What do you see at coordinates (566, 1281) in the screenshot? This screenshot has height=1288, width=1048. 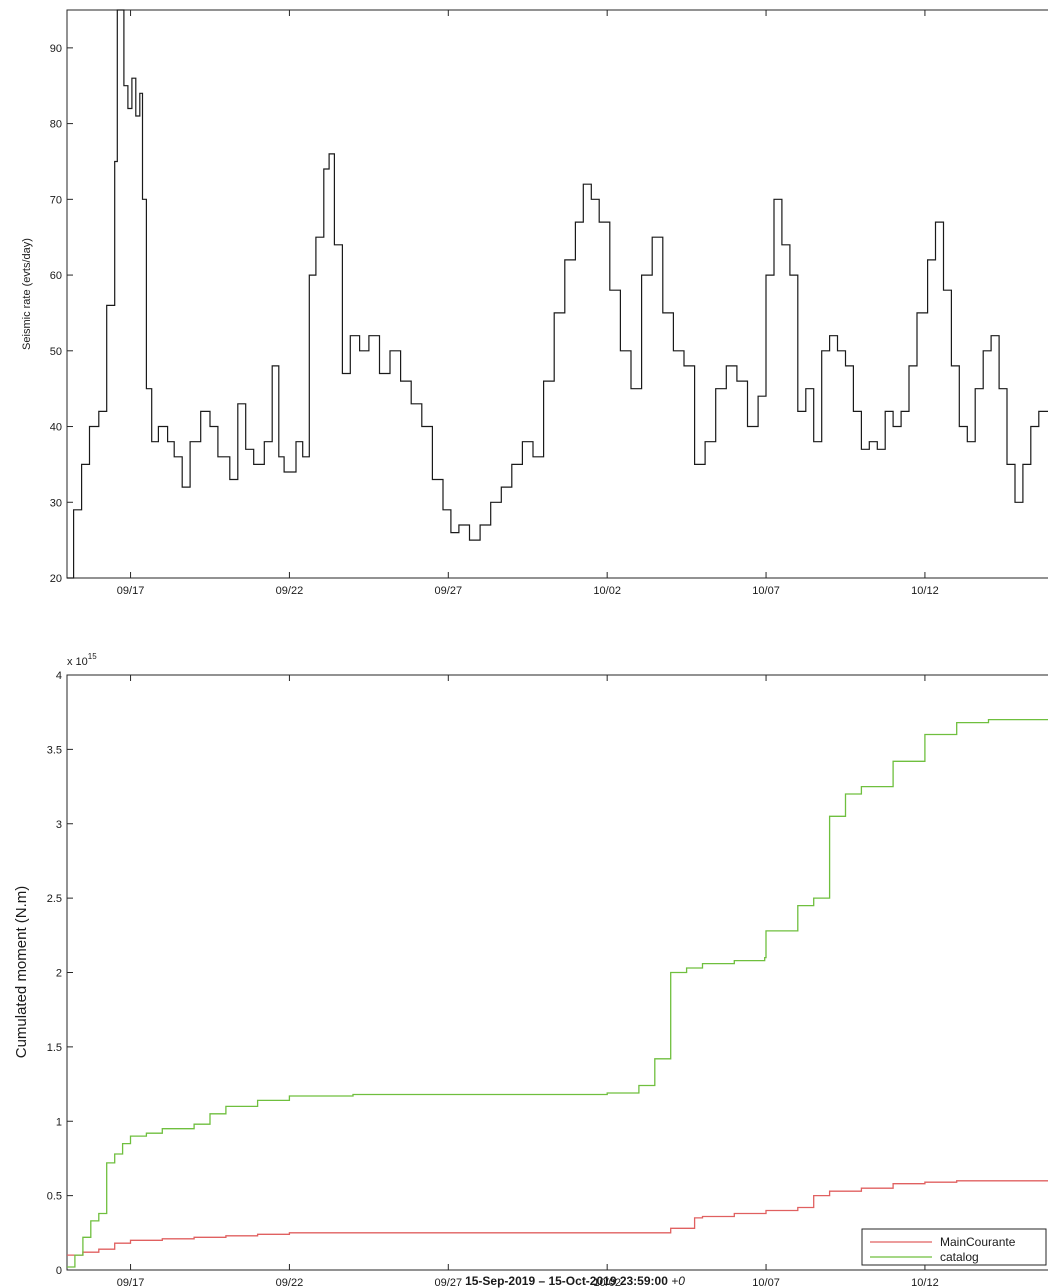 I see `x-axis-label-range: 15-Sep-2019 – 15-Oct-2019 23:59:00` at bounding box center [566, 1281].